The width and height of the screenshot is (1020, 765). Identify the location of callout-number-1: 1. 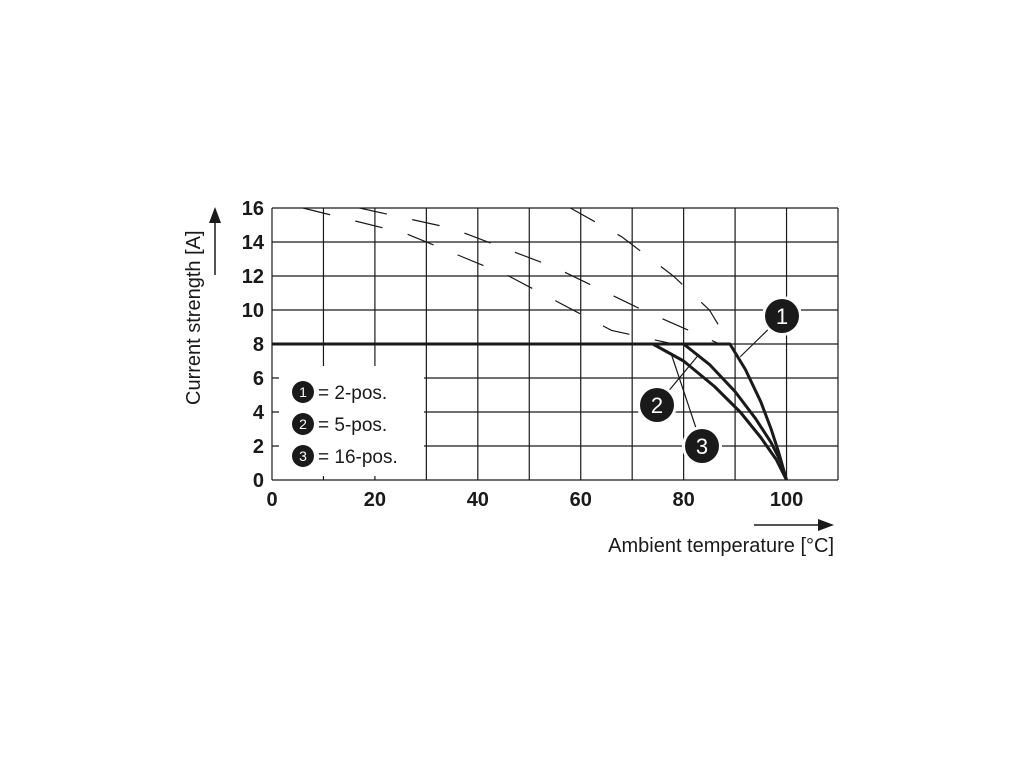
(782, 316).